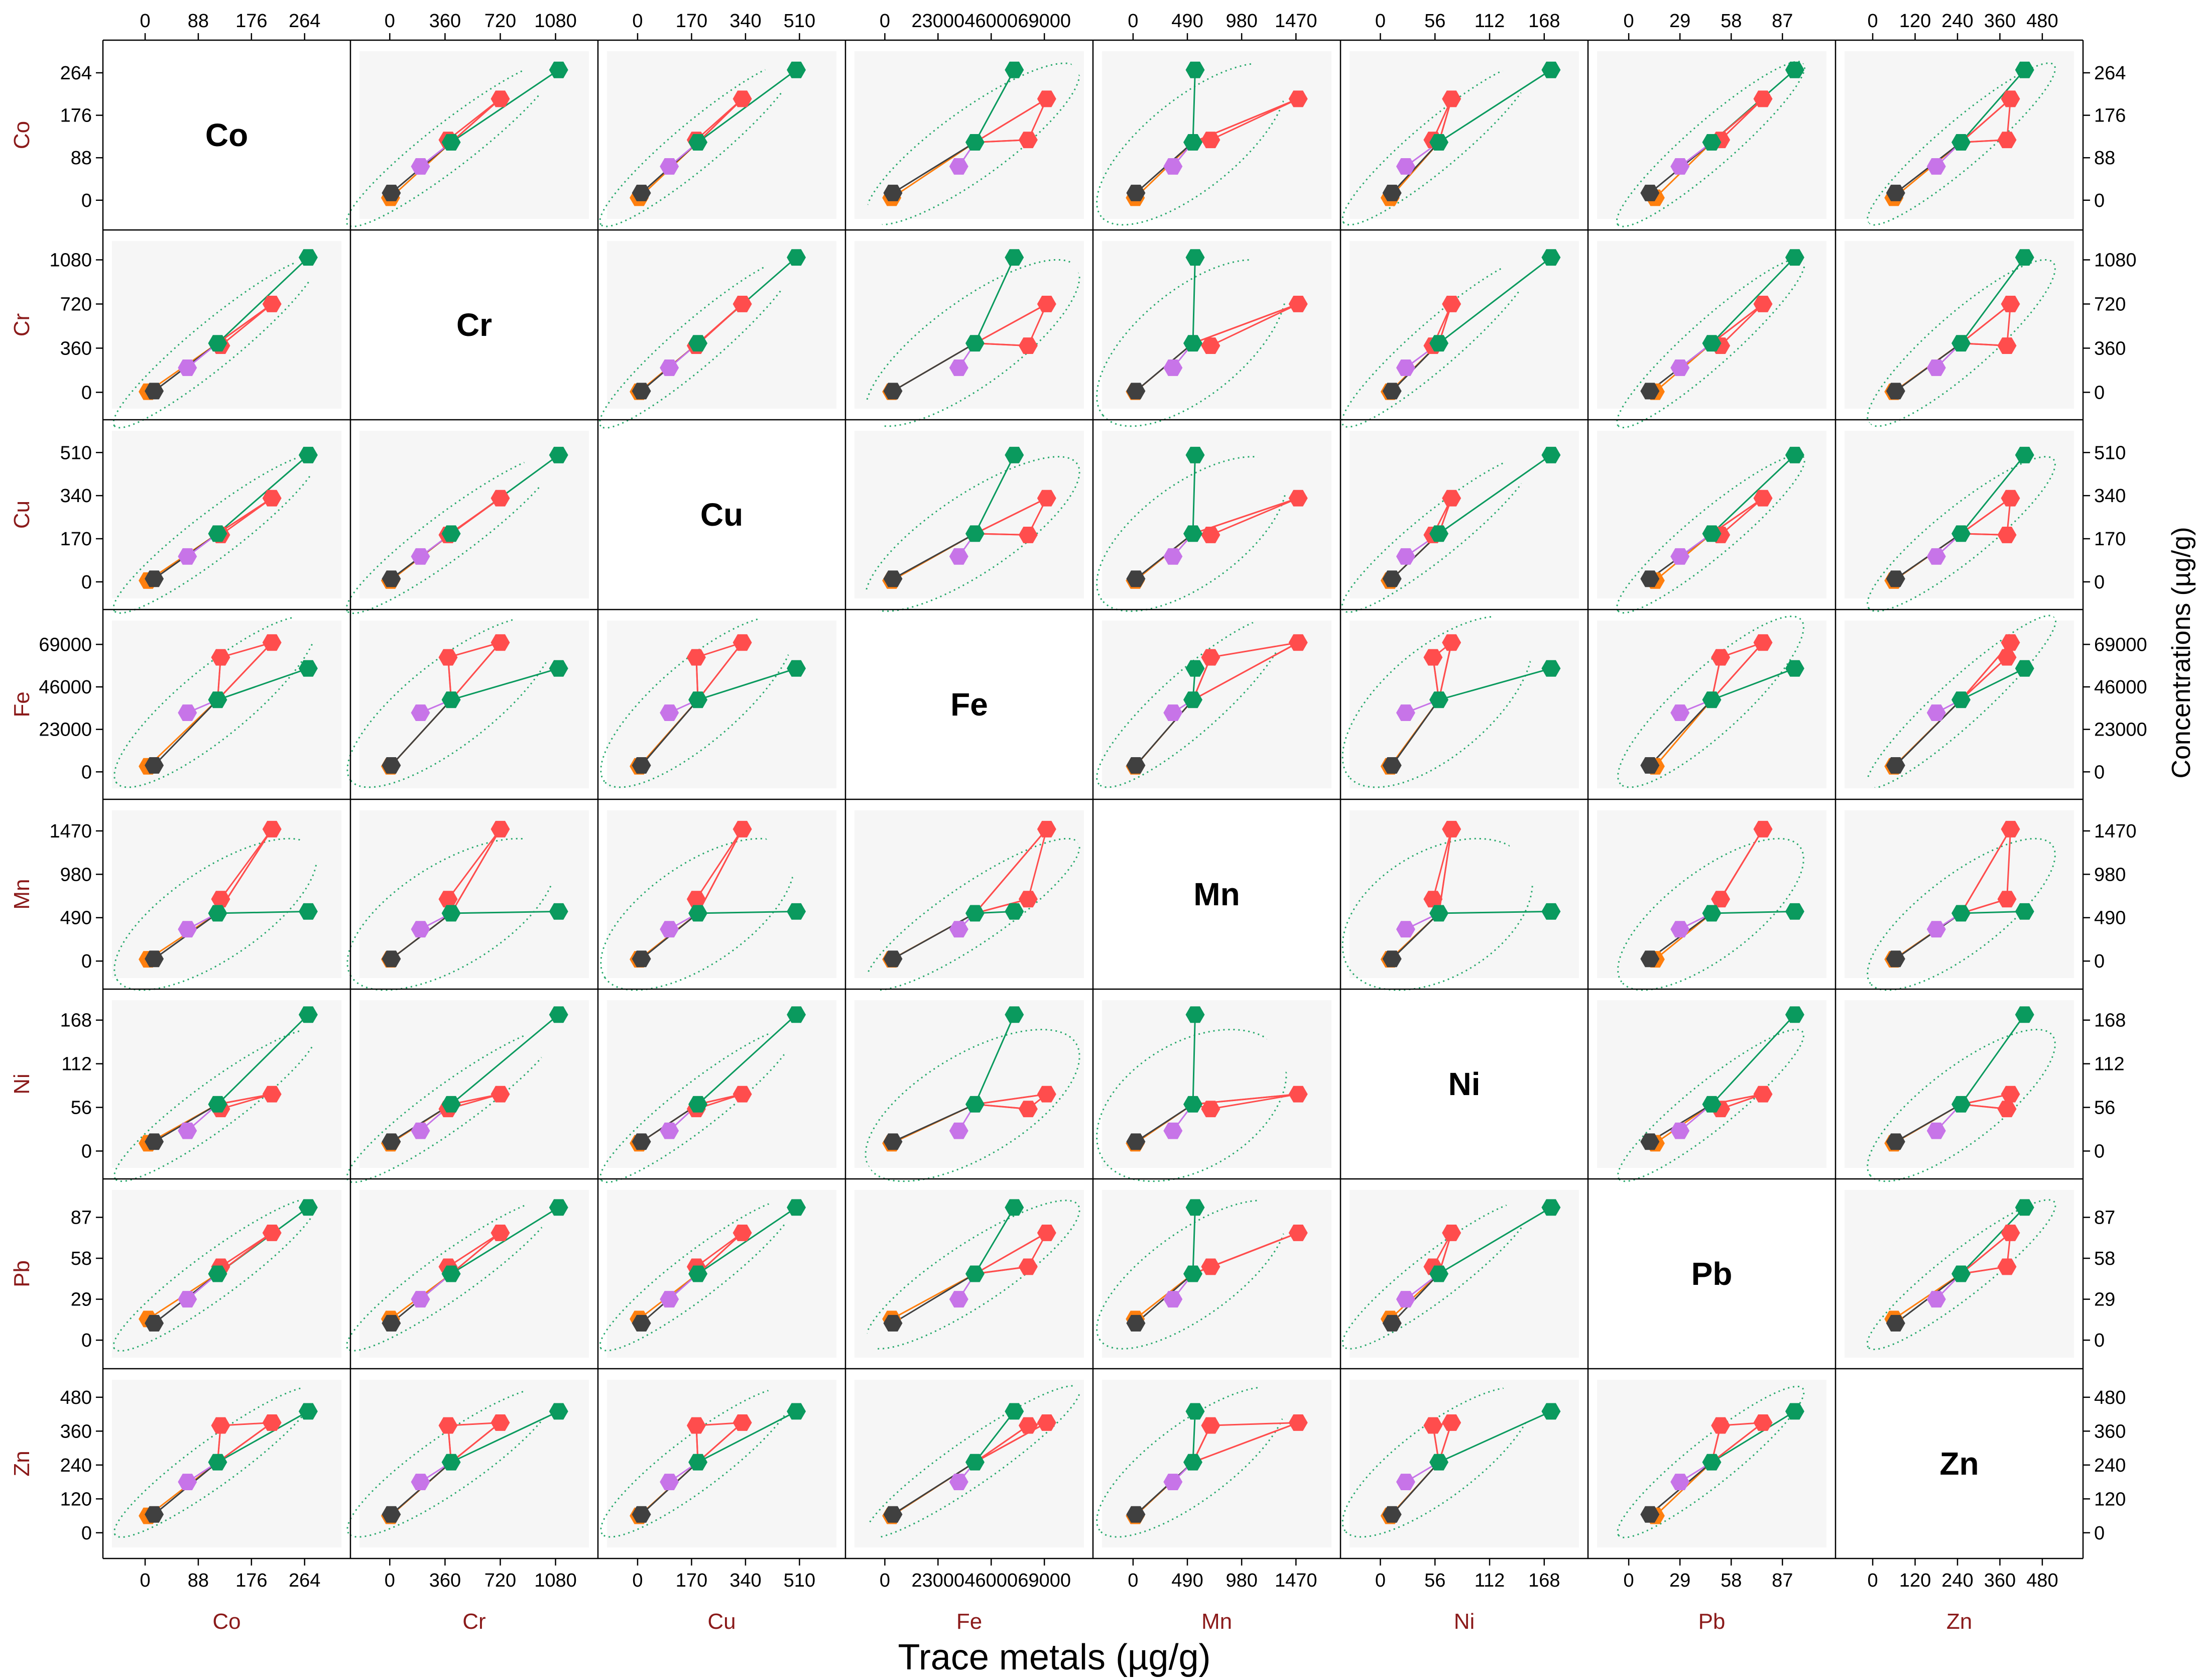 This screenshot has width=2199, height=1680. Describe the element at coordinates (1959, 1621) in the screenshot. I see `column-label: Zn` at that location.